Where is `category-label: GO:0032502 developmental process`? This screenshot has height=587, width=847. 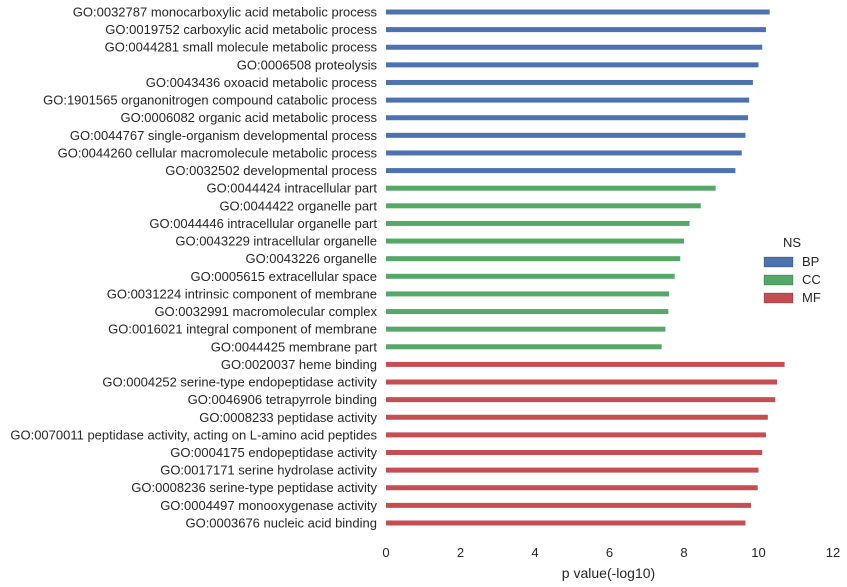
category-label: GO:0032502 developmental process is located at coordinates (271, 170).